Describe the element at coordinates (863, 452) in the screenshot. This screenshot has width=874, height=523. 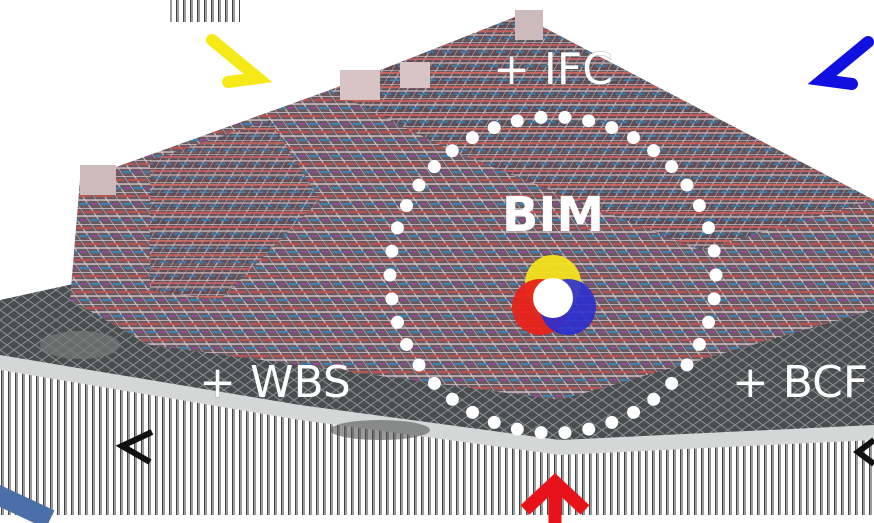
I see `arrow-black-right` at that location.